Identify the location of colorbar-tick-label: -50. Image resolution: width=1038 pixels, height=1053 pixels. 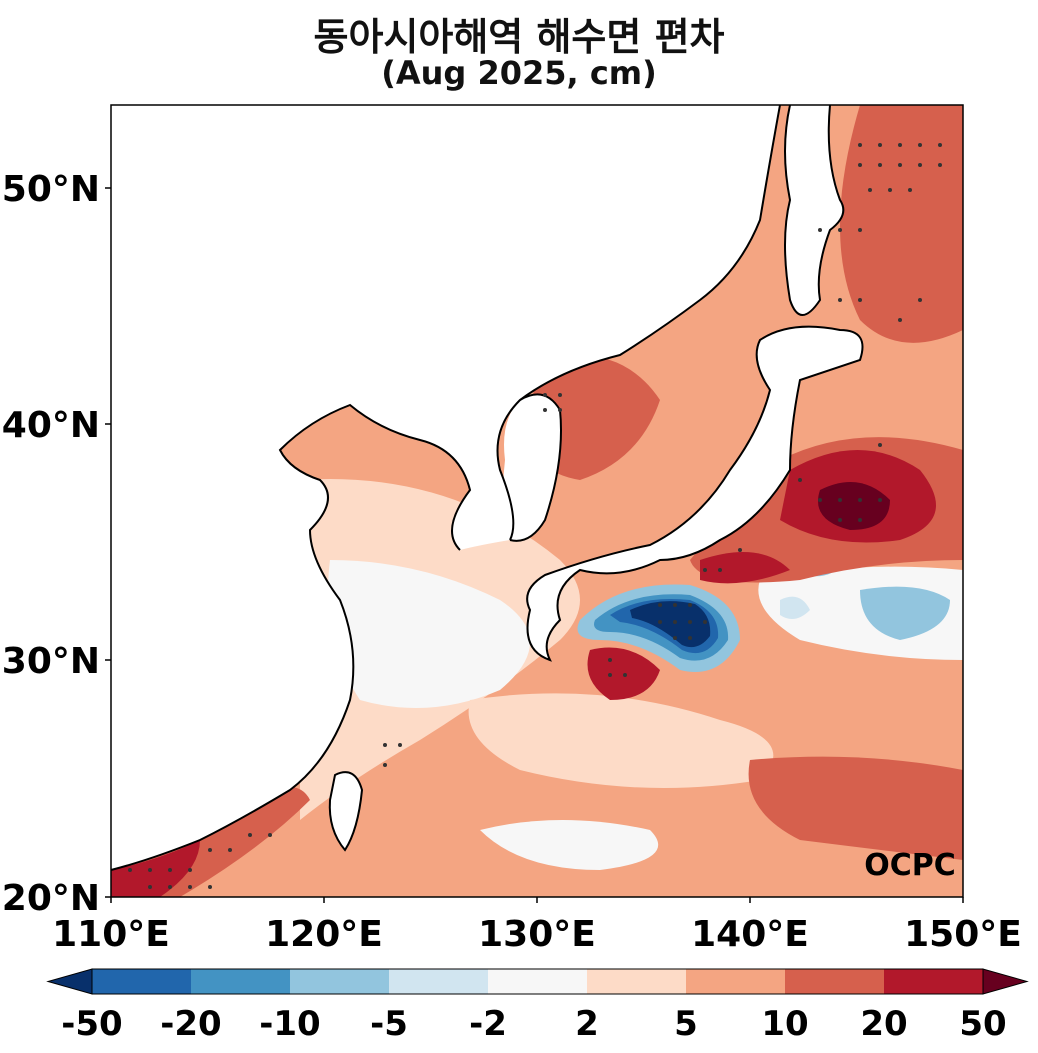
(91, 1024).